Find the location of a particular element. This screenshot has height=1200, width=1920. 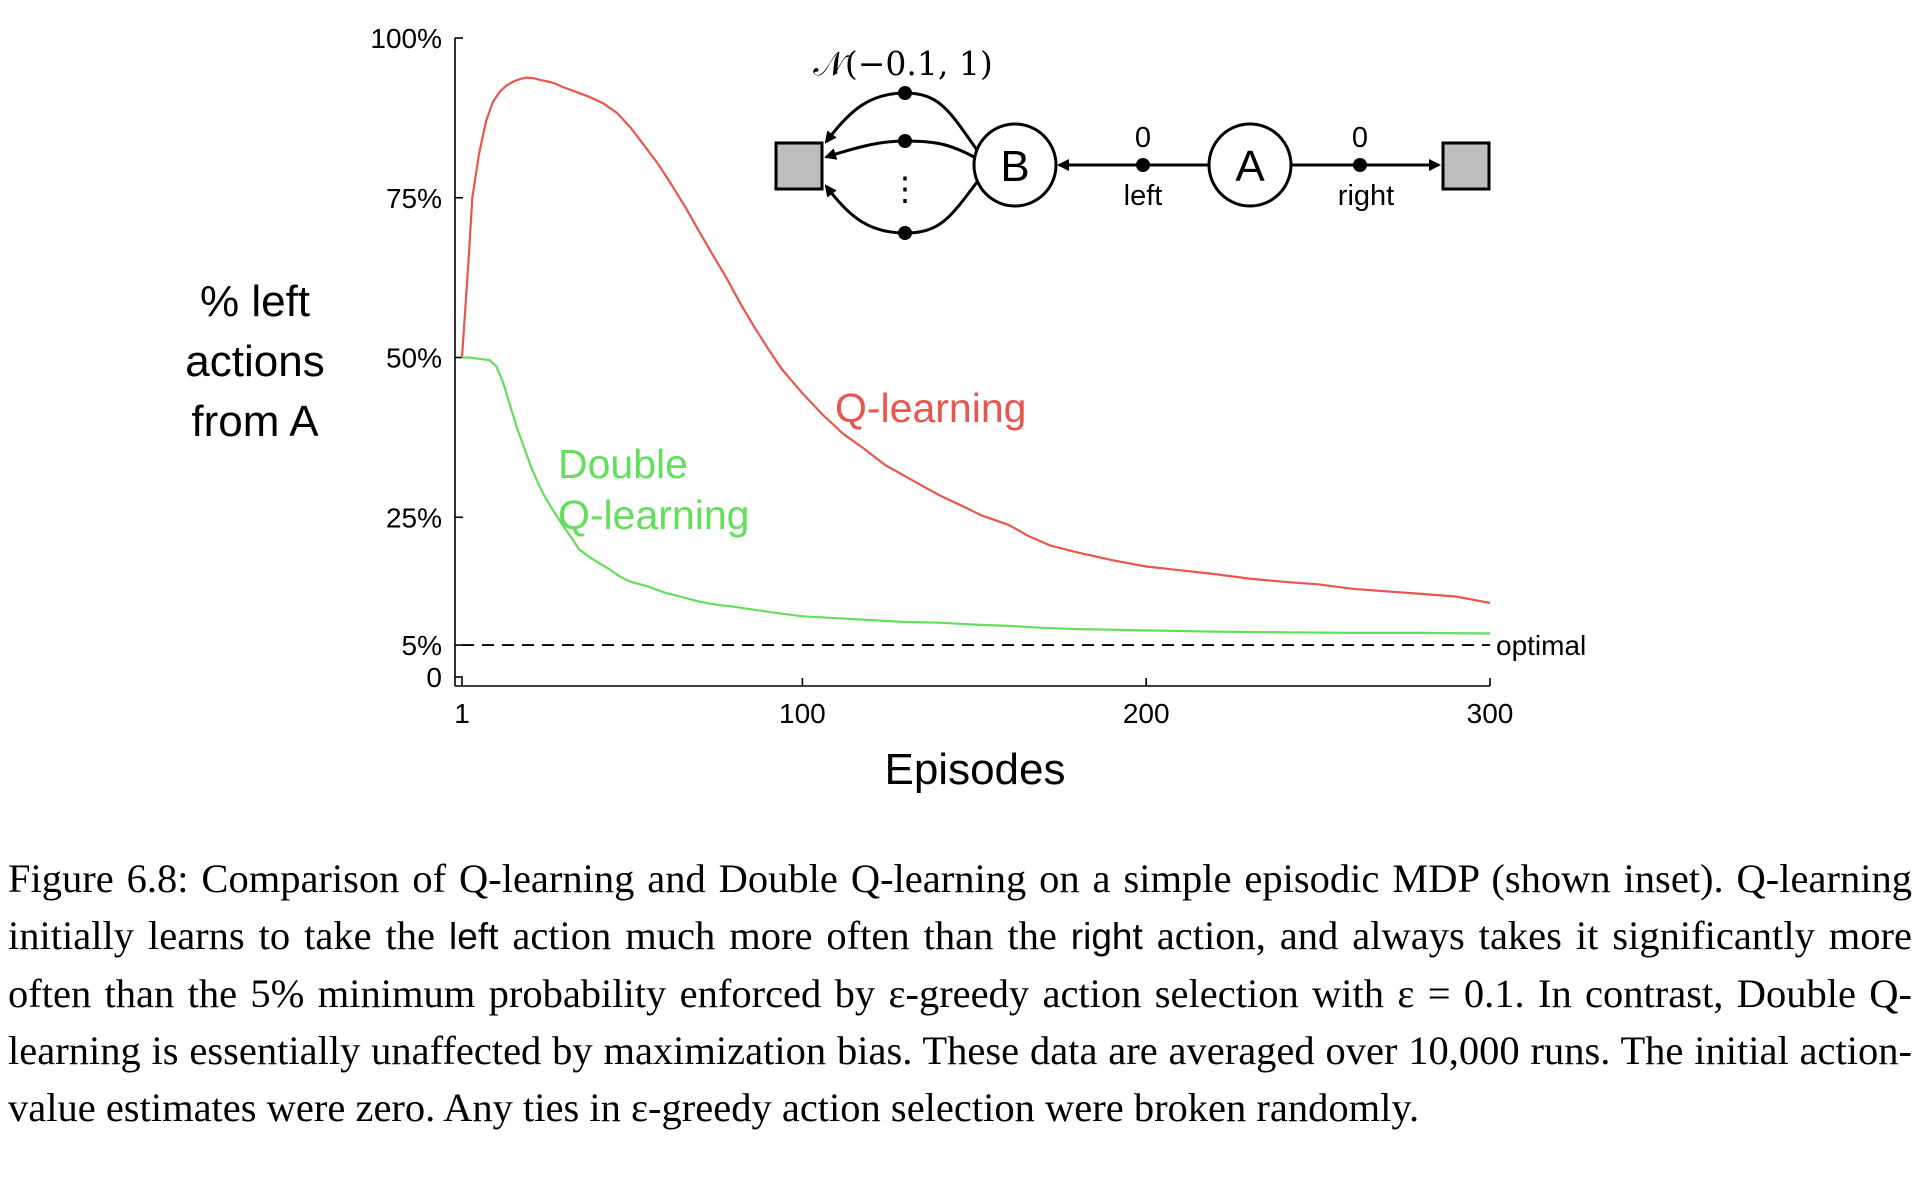

right-action-dot is located at coordinates (1360, 165).